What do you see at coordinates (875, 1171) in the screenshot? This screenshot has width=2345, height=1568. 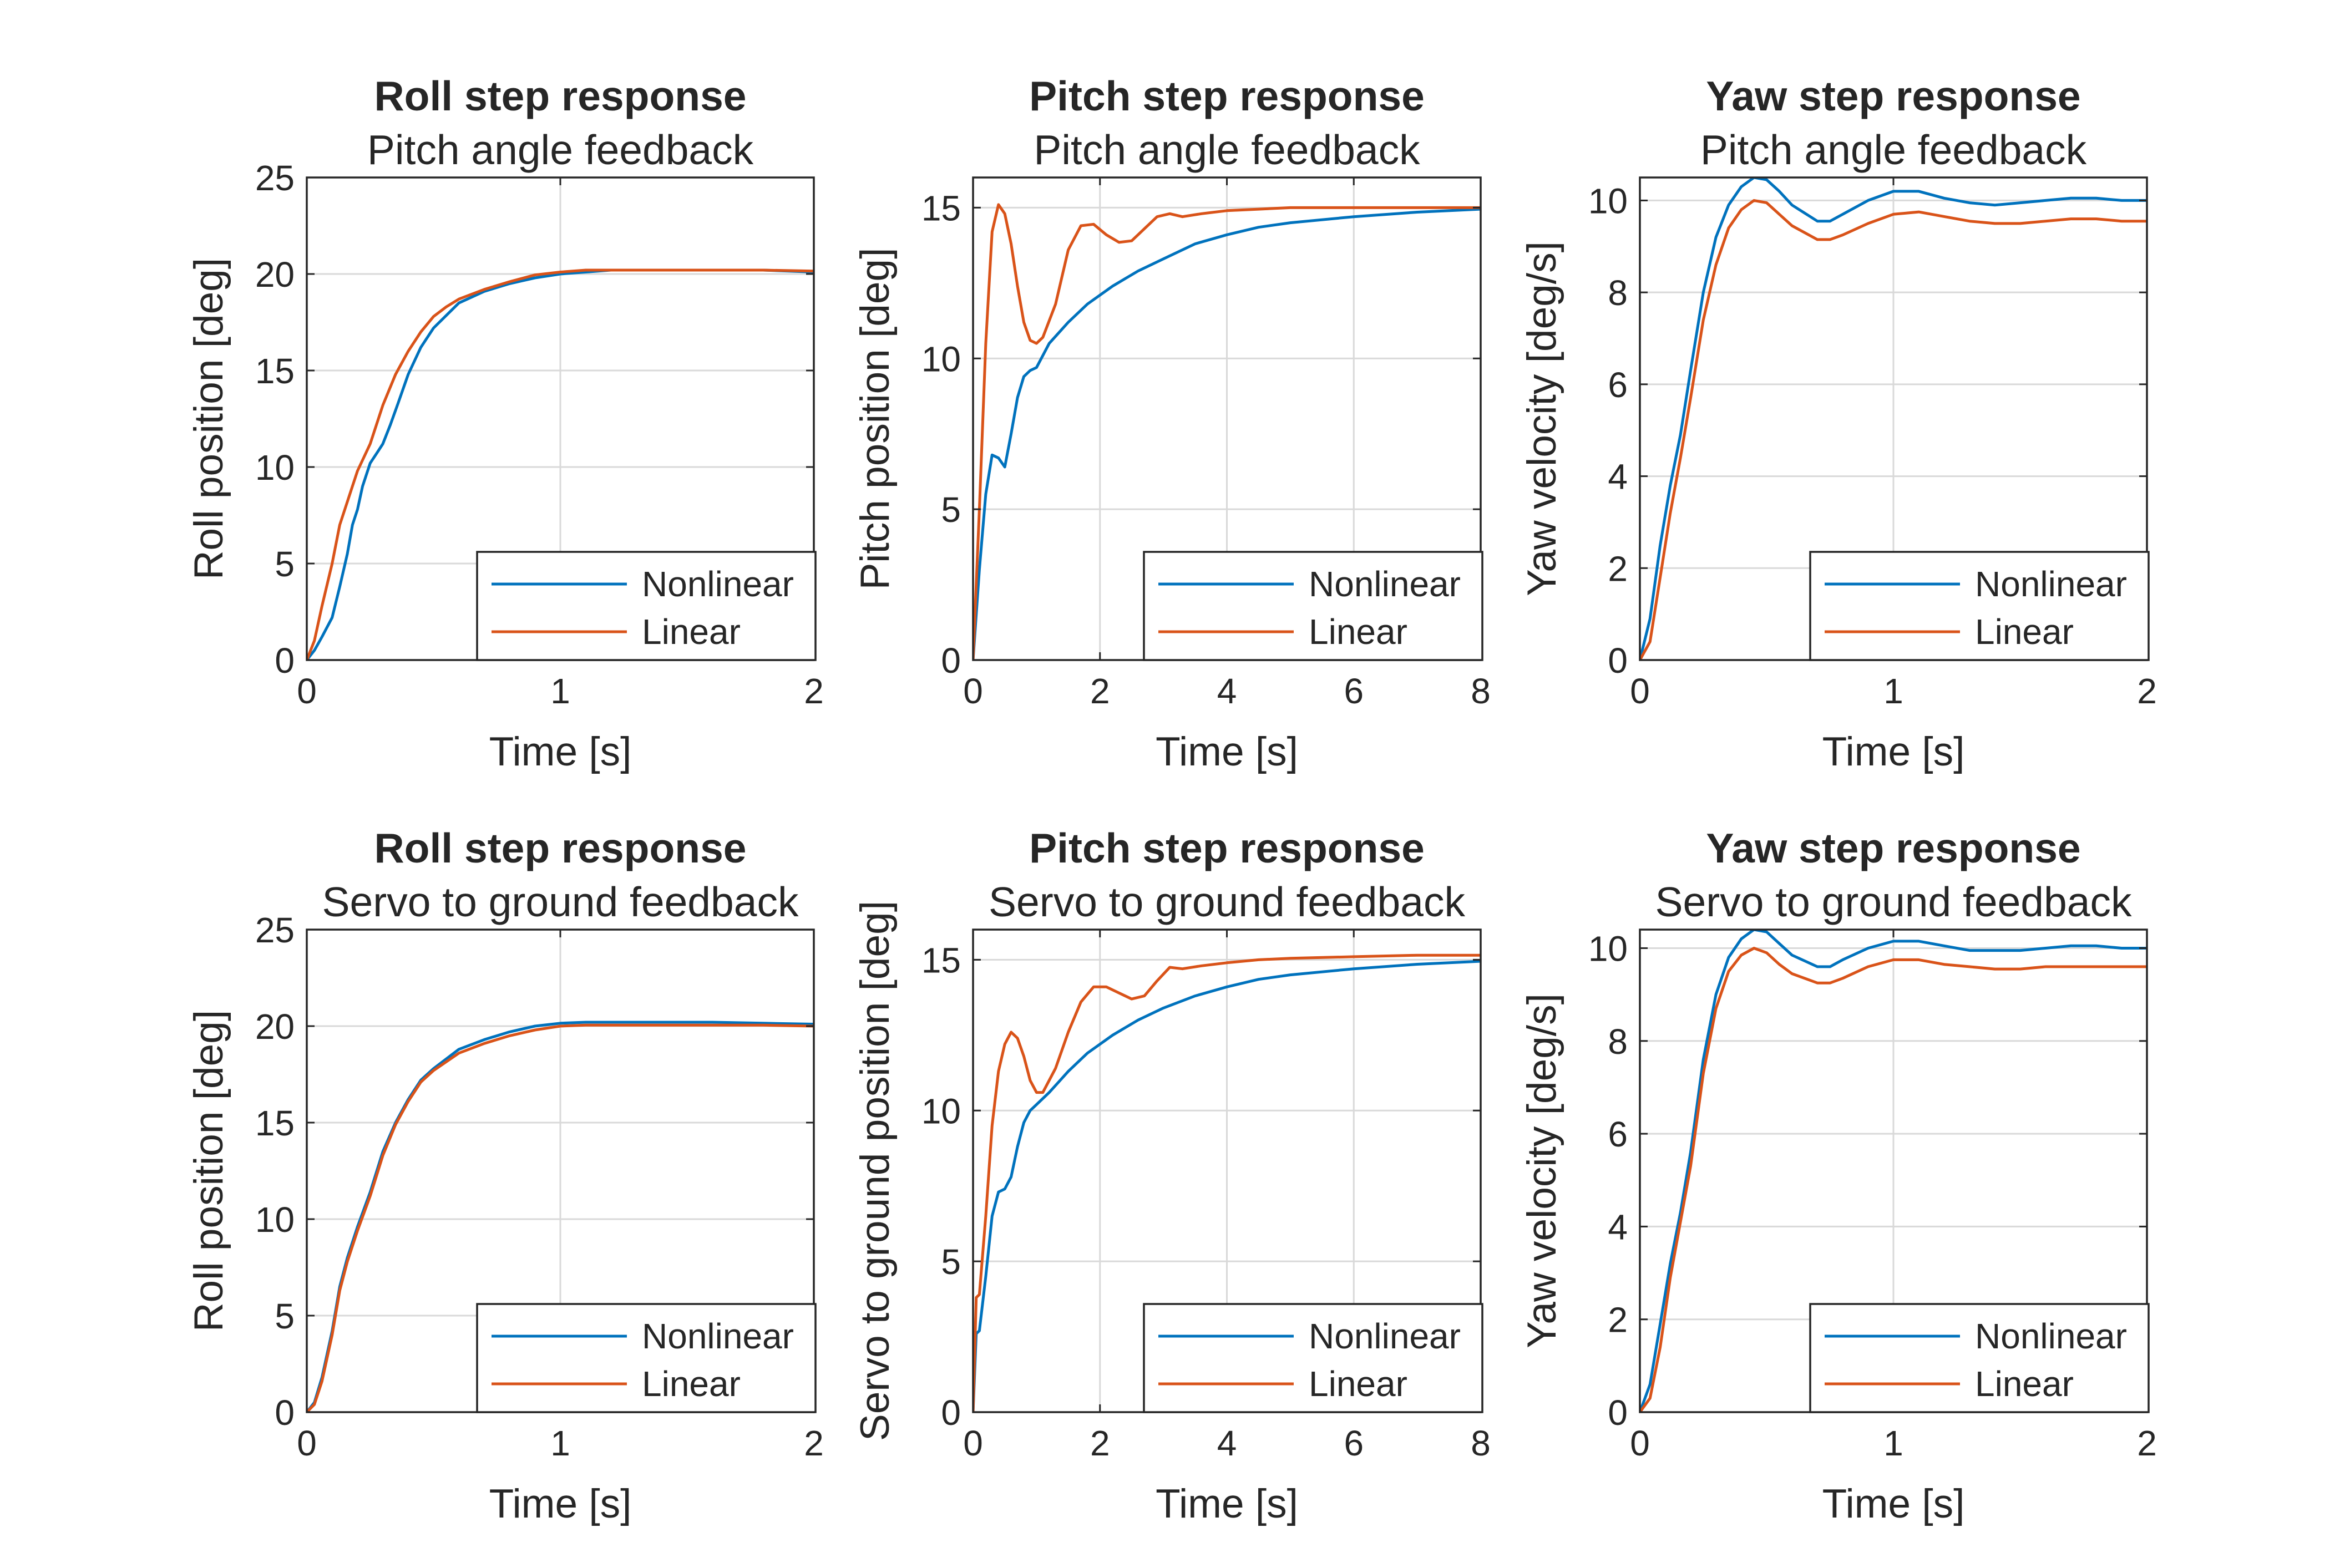 I see `y-axis-label: Servo to ground position [deg]` at bounding box center [875, 1171].